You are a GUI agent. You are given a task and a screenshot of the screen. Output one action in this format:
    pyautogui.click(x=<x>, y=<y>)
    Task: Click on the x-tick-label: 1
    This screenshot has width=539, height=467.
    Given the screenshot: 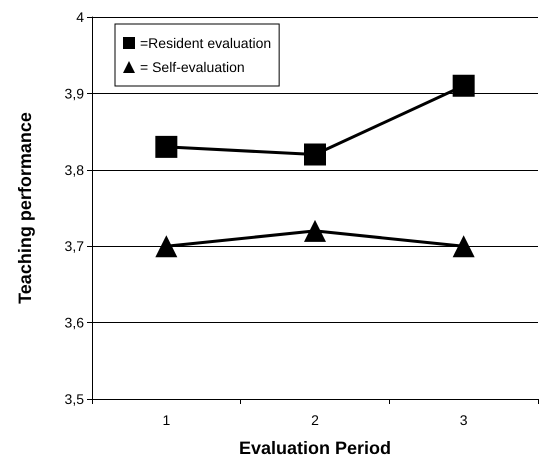 What is the action you would take?
    pyautogui.click(x=166, y=420)
    